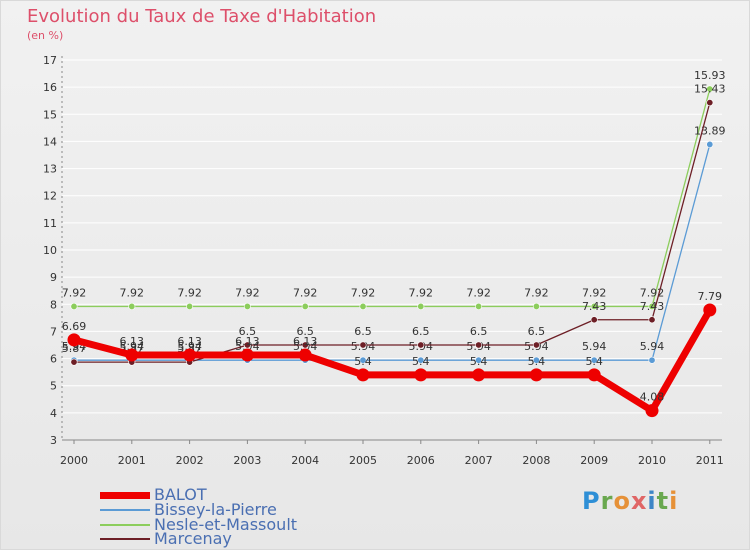 This screenshot has width=750, height=550. What do you see at coordinates (652, 460) in the screenshot?
I see `x-tick-label: 2010` at bounding box center [652, 460].